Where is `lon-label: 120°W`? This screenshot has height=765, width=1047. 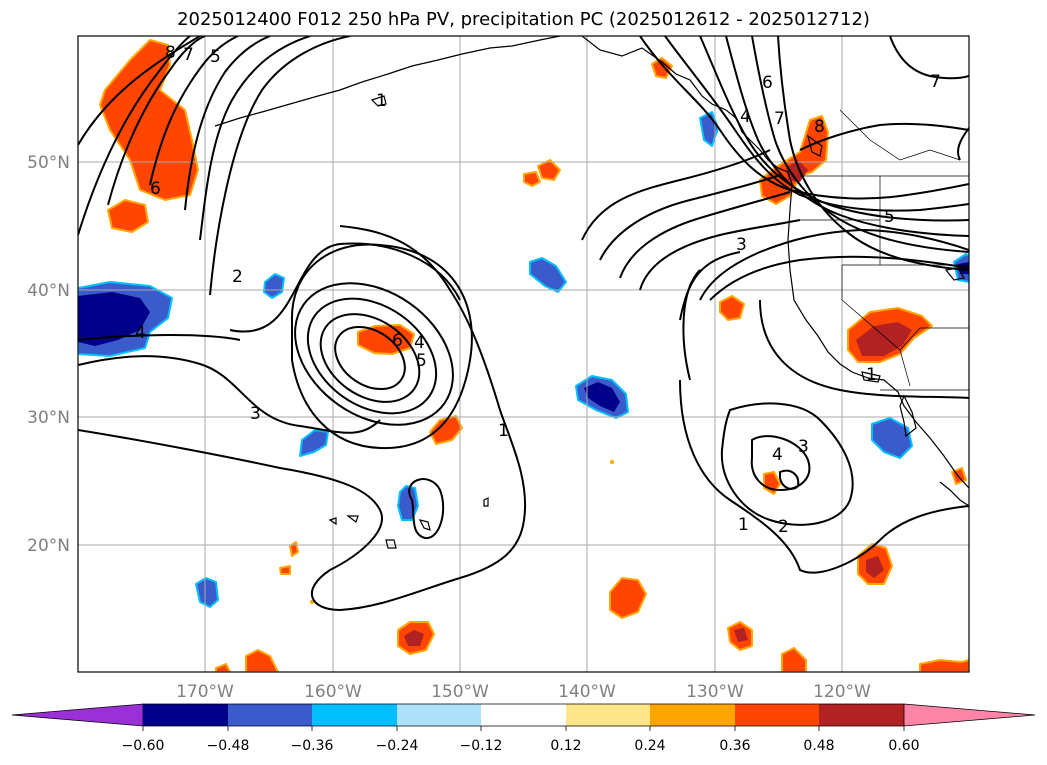 lon-label: 120°W is located at coordinates (842, 692).